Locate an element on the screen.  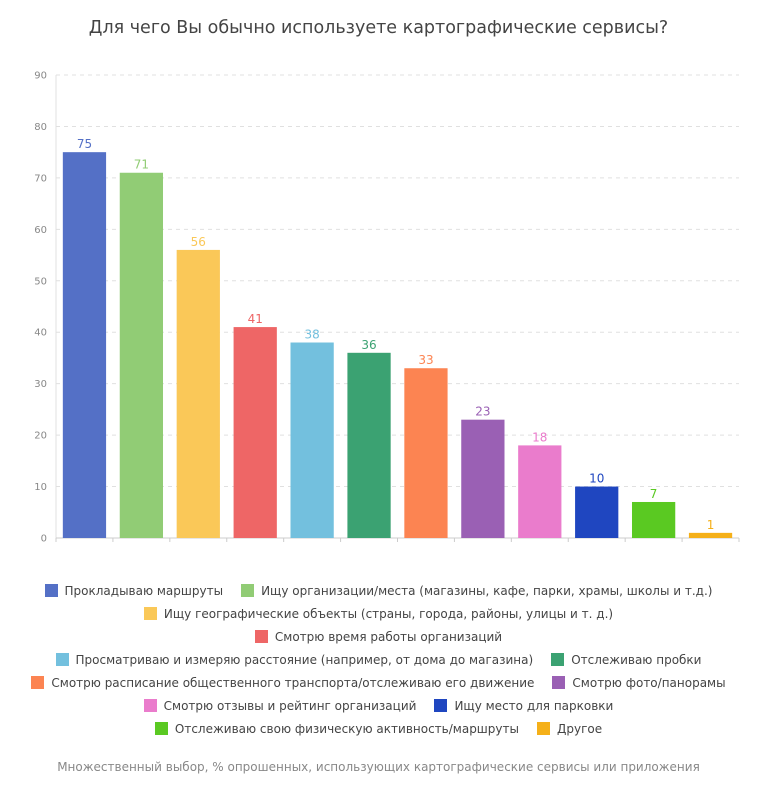
legend-label: Другое is located at coordinates (579, 728).